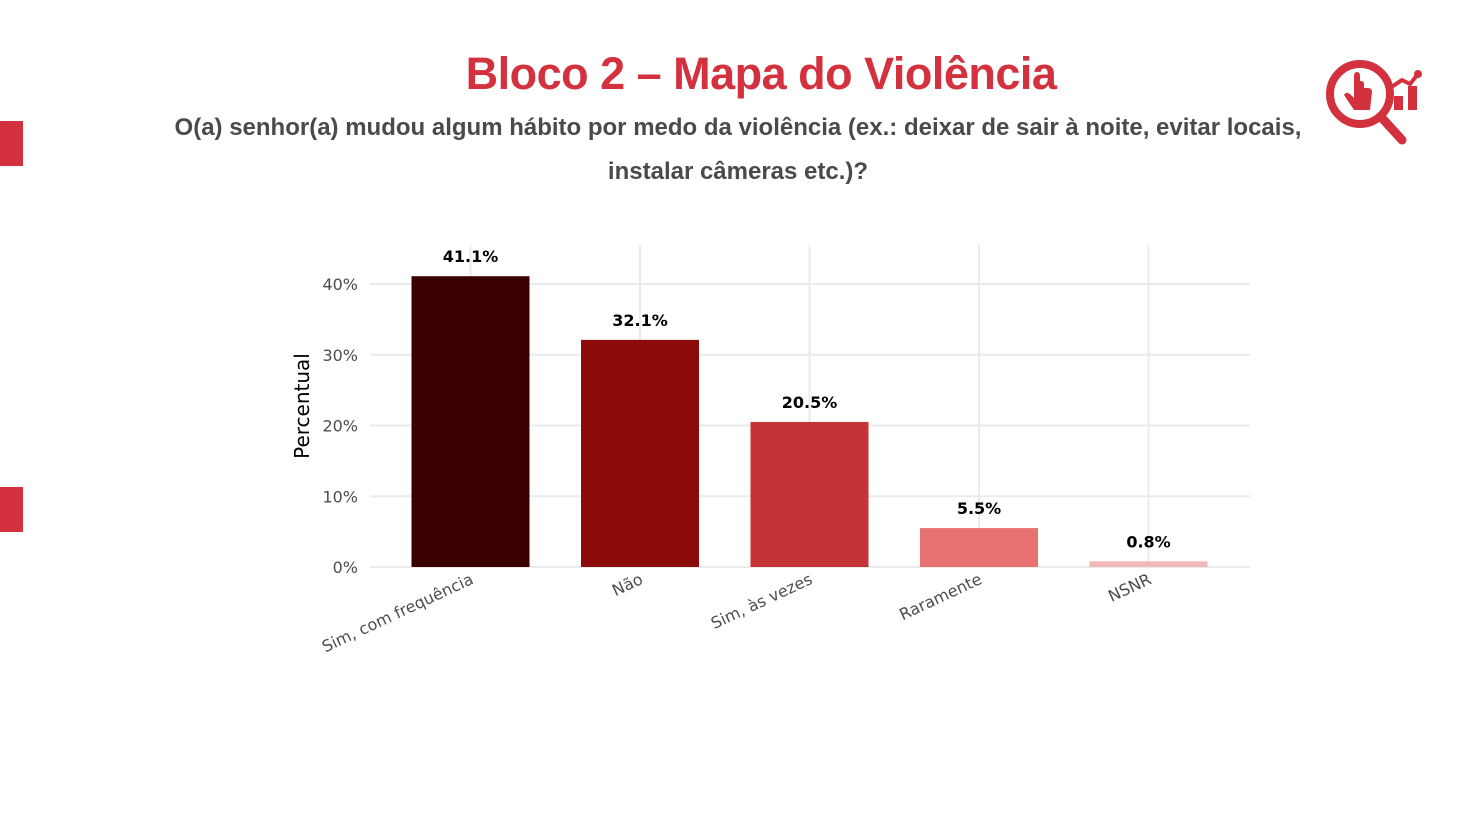 The height and width of the screenshot is (832, 1482). Describe the element at coordinates (640, 320) in the screenshot. I see `bar-value-label: 32.1%` at that location.